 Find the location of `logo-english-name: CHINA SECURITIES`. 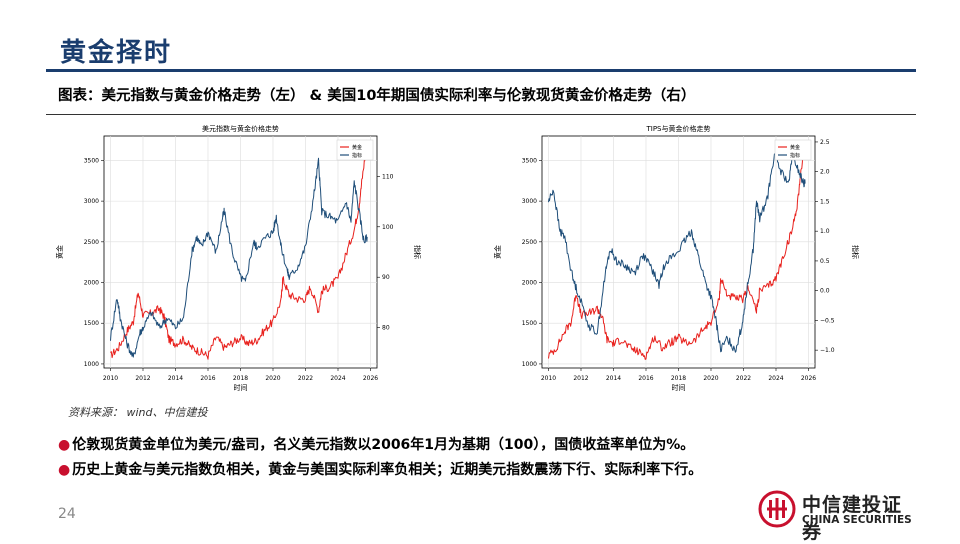

logo-english-name: CHINA SECURITIES is located at coordinates (857, 520).